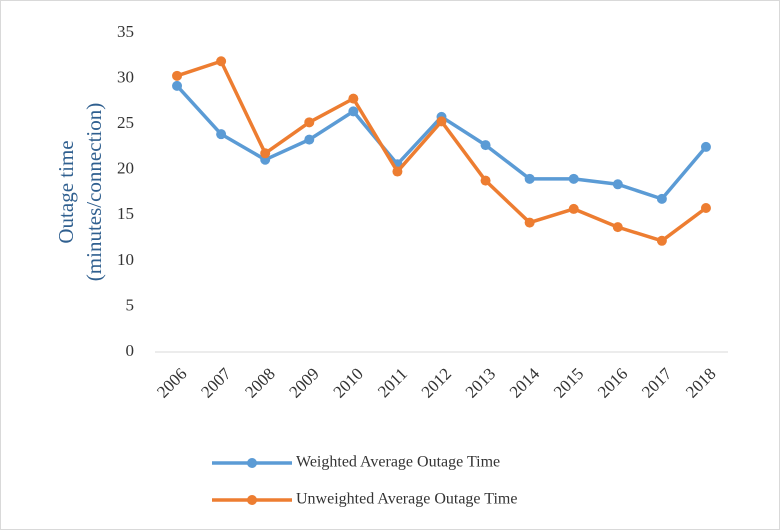  Describe the element at coordinates (125, 168) in the screenshot. I see `y-tick-label: 20` at that location.